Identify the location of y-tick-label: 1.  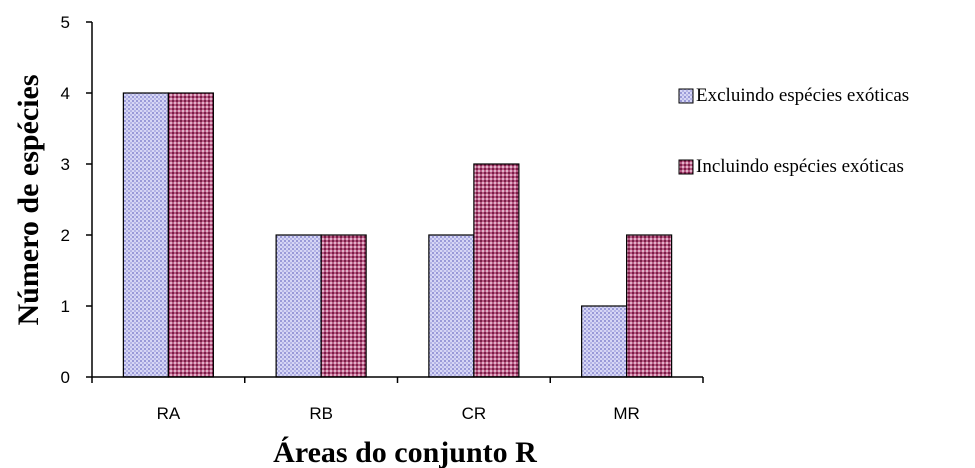
(65, 306).